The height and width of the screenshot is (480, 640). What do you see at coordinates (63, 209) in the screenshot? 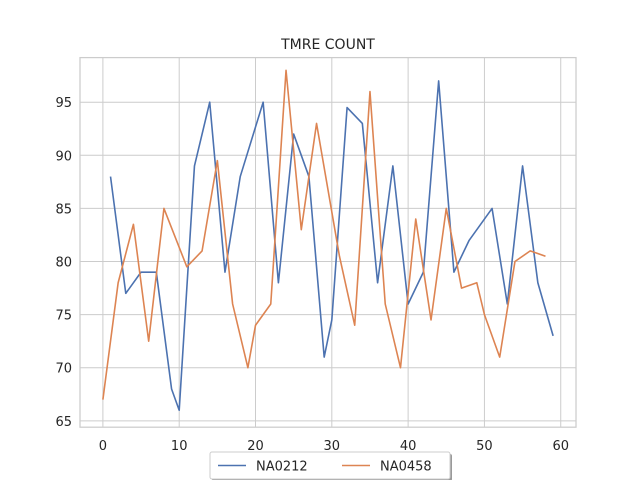
I see `y-tick-label: 85` at bounding box center [63, 209].